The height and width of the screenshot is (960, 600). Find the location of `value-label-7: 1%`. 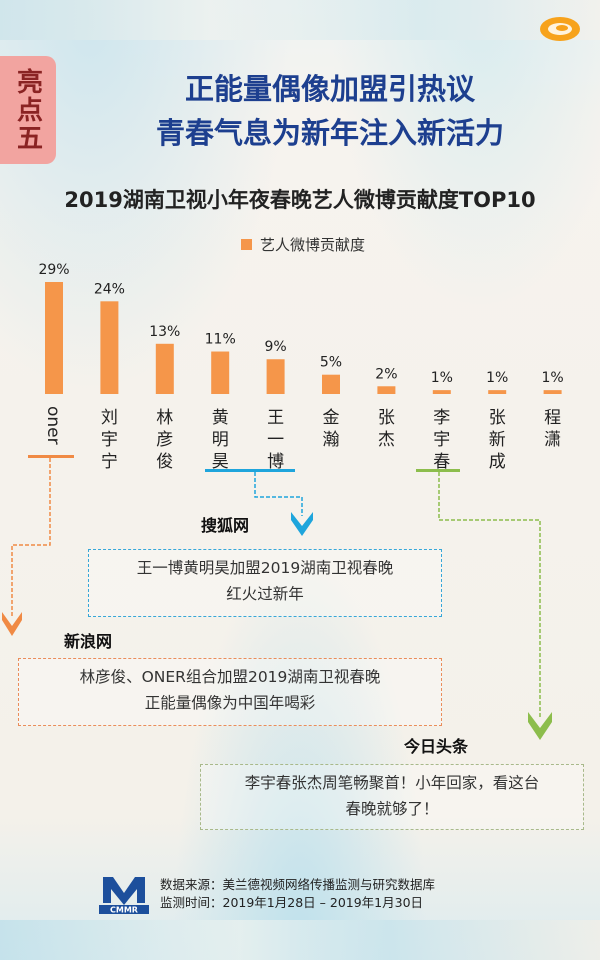

value-label-7: 1% is located at coordinates (442, 378).